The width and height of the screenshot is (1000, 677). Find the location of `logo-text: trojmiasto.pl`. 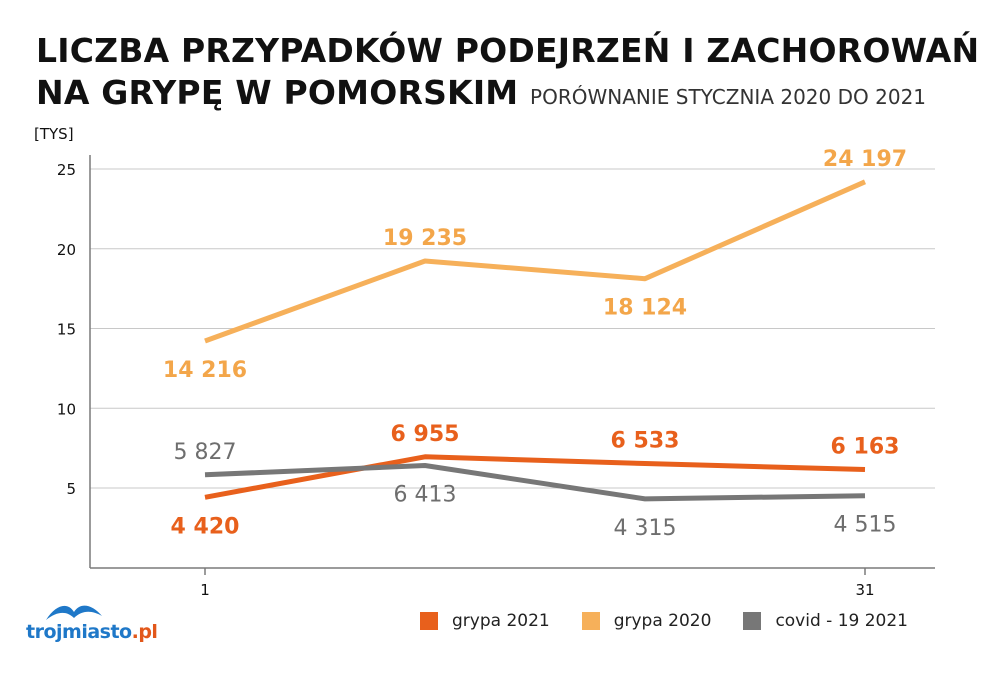

logo-text: trojmiasto.pl is located at coordinates (92, 632).